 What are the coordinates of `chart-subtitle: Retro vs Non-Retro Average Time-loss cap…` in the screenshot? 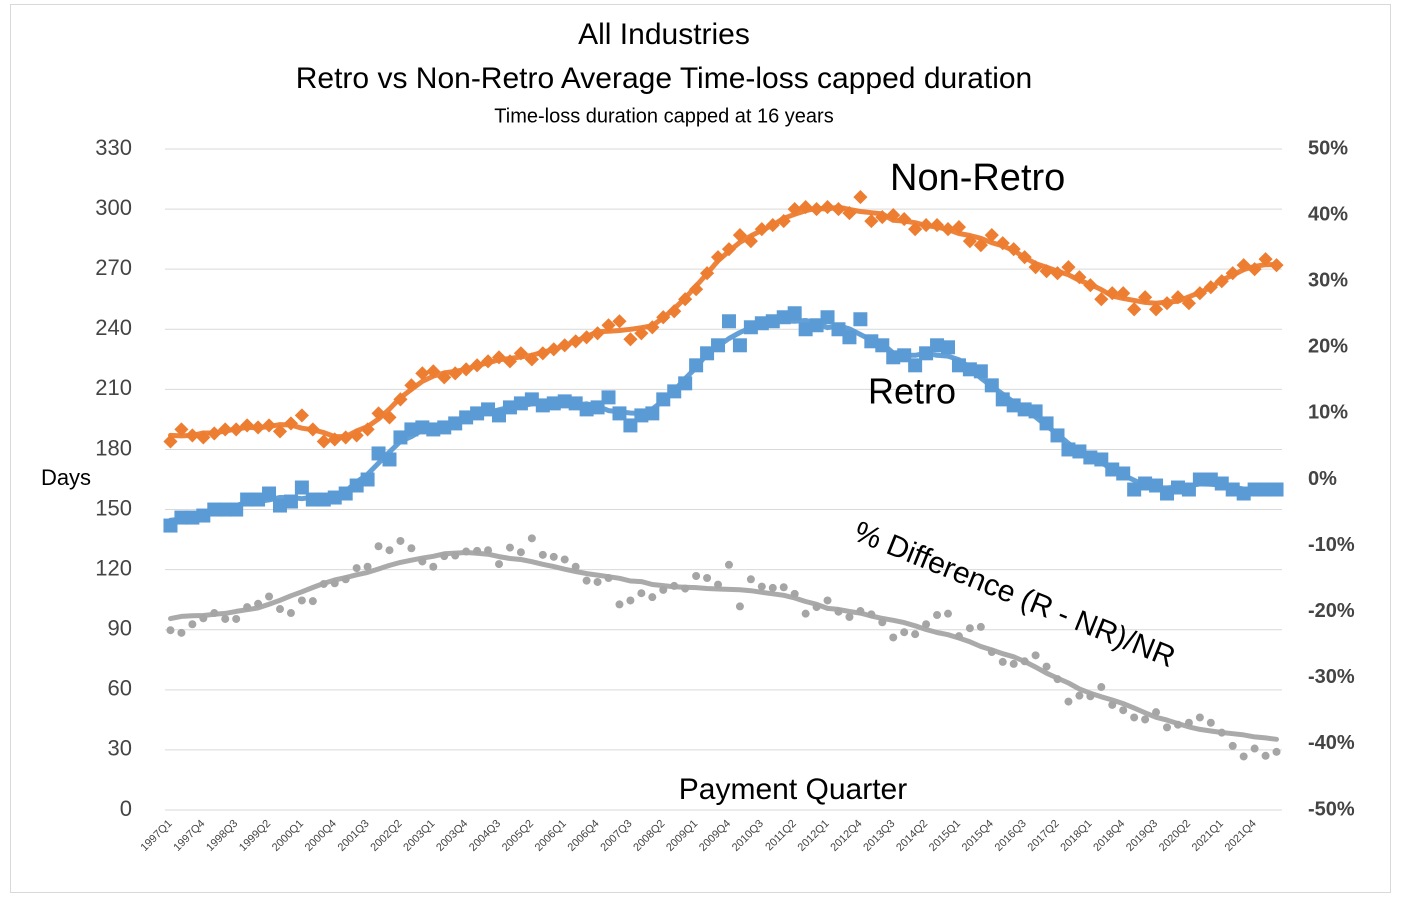 It's located at (664, 78).